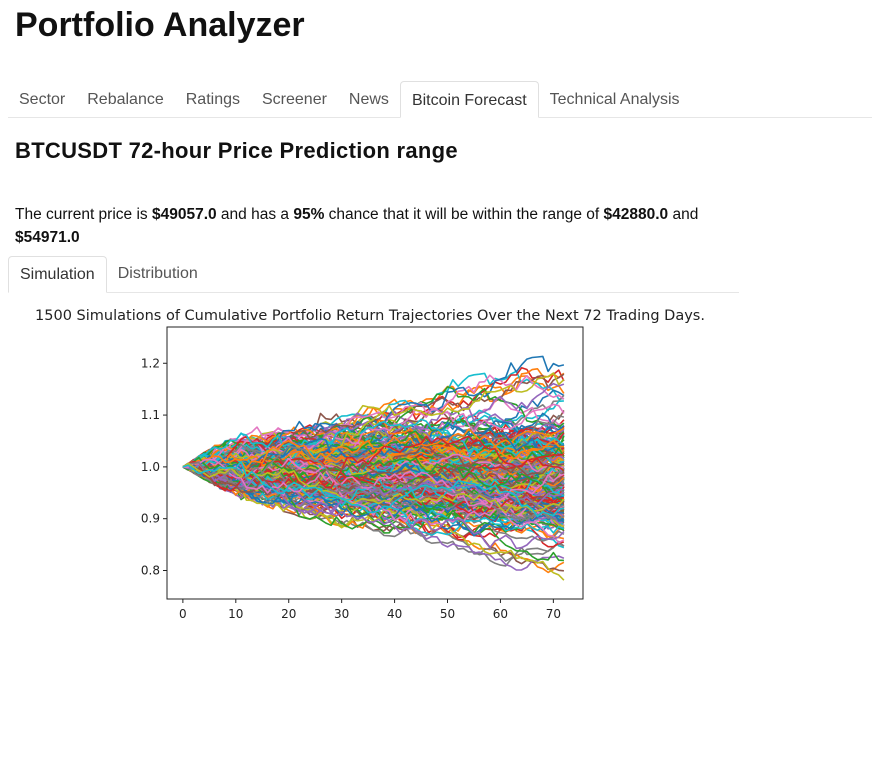 The height and width of the screenshot is (782, 872). I want to click on x-tick-label: 10, so click(235, 614).